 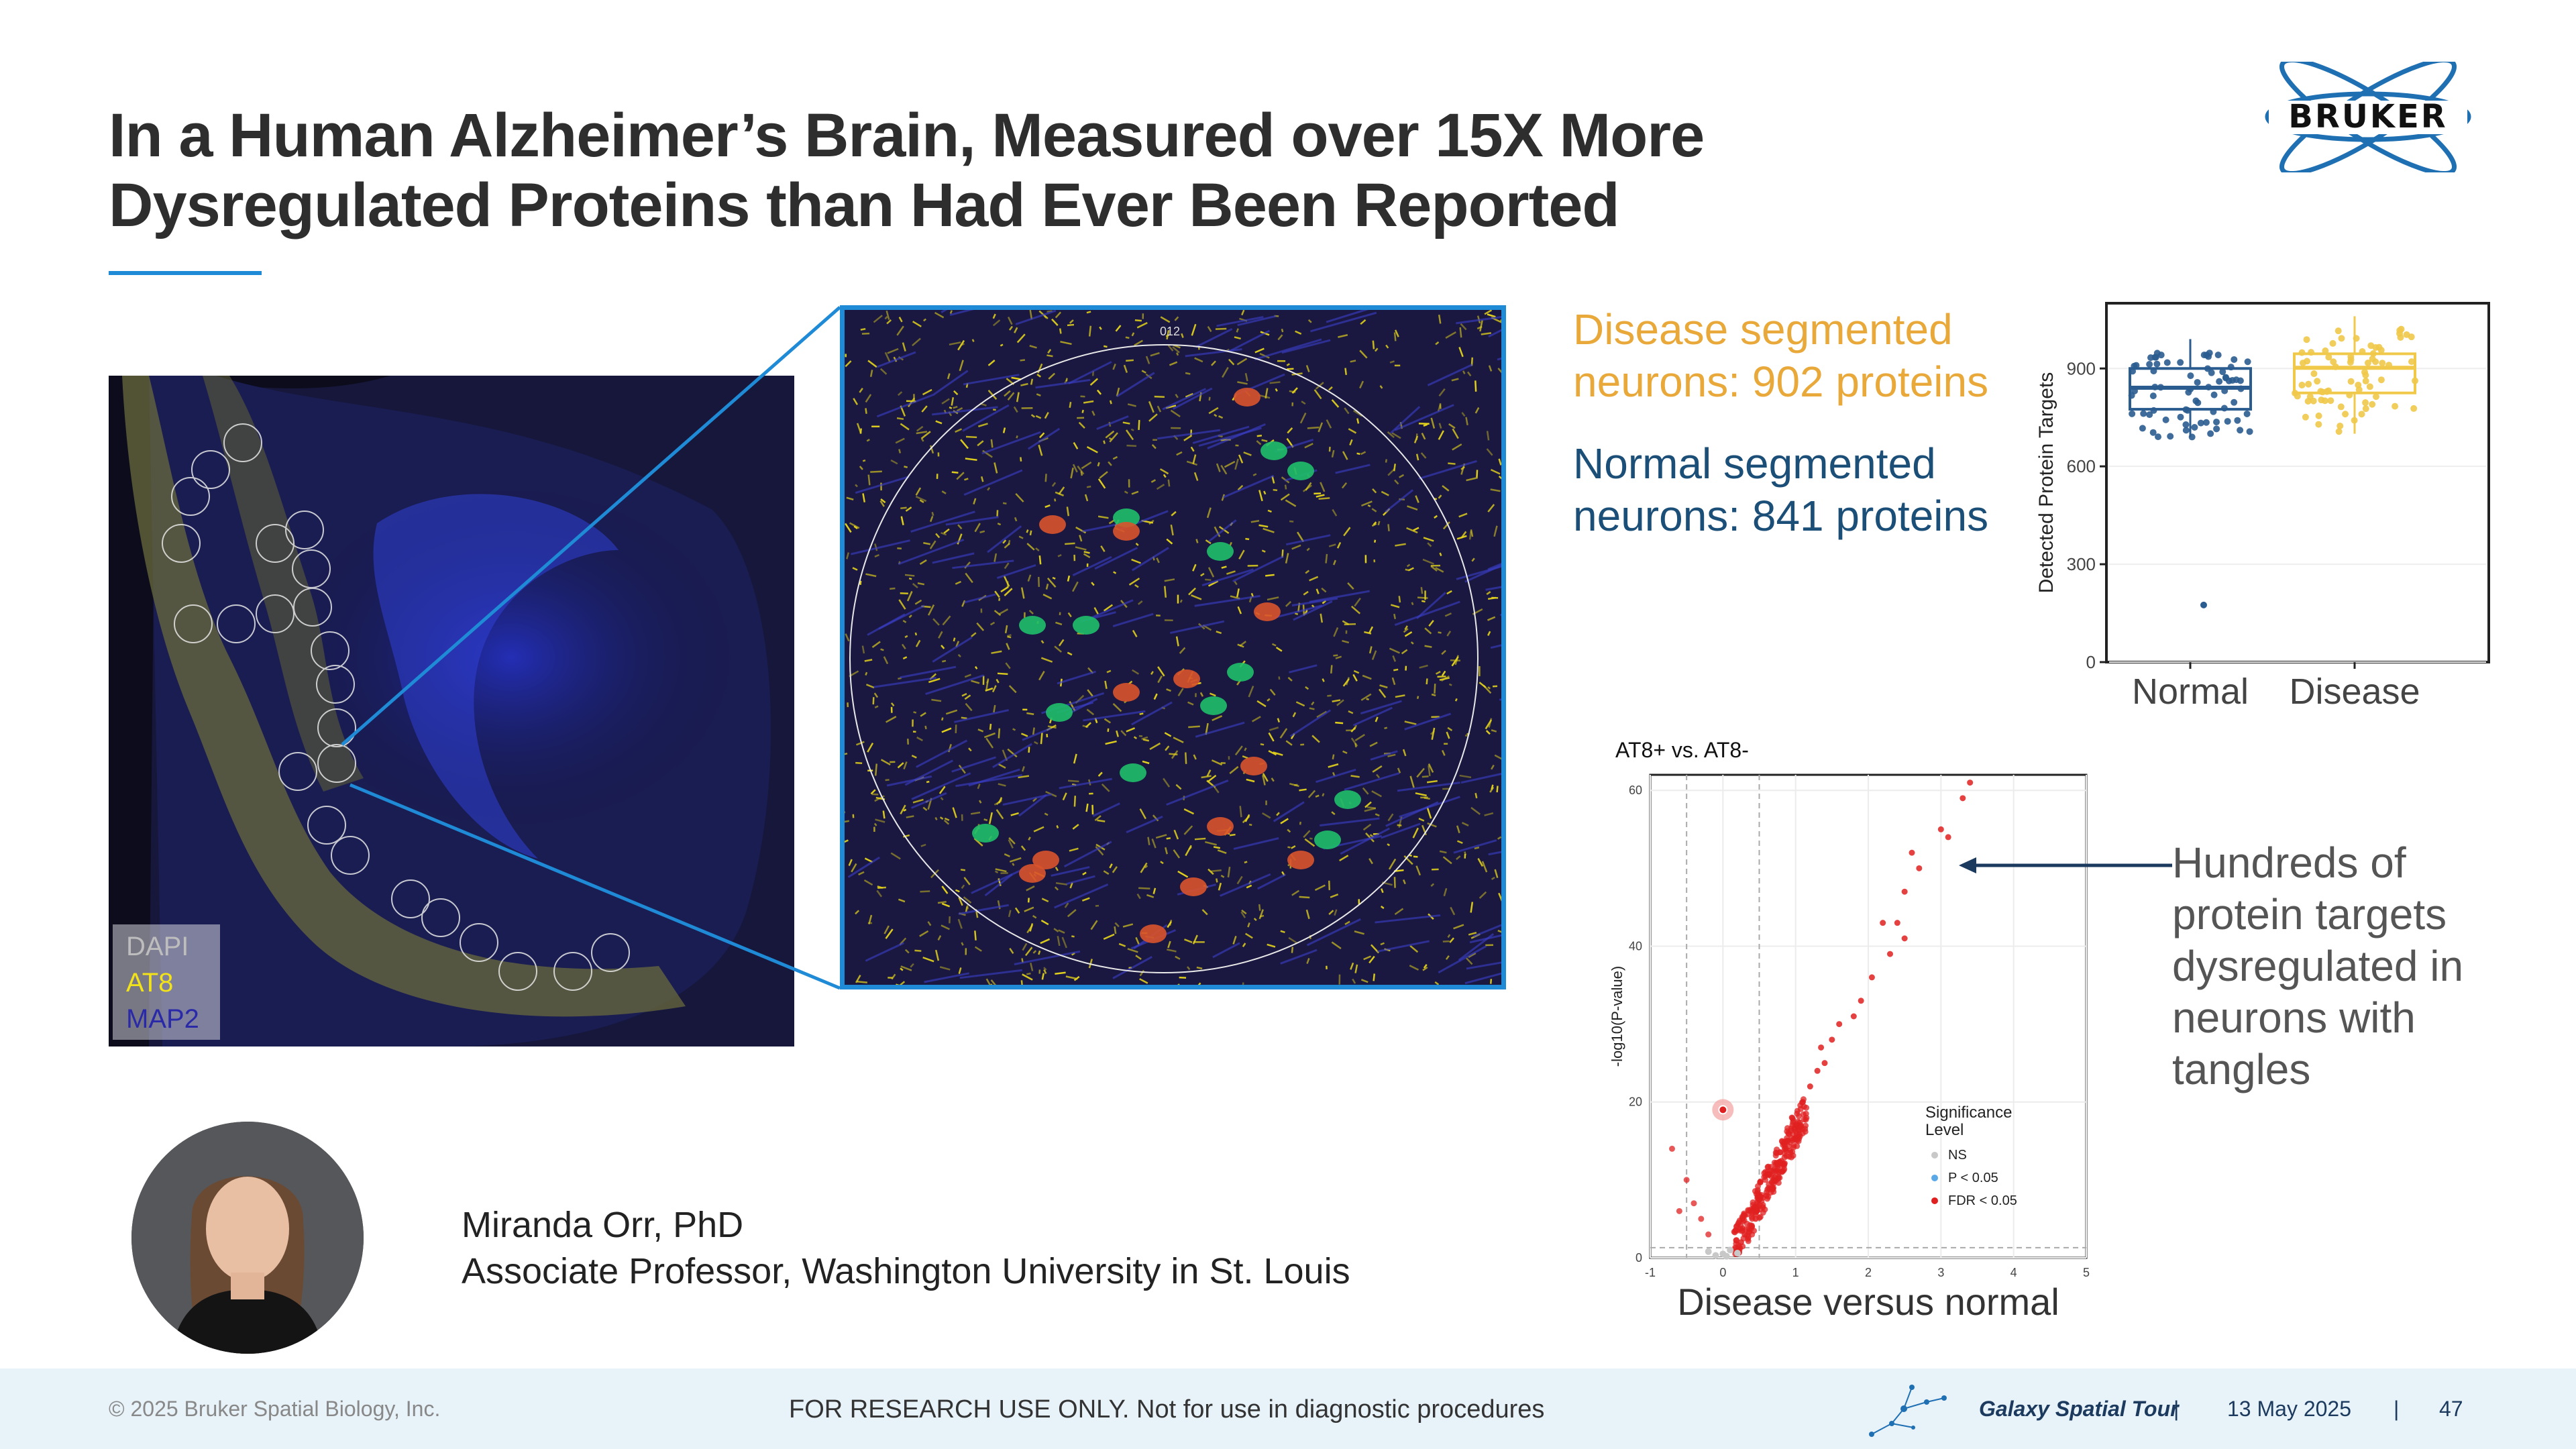 I want to click on volcano-x-tick-label: 1, so click(x=1795, y=1272).